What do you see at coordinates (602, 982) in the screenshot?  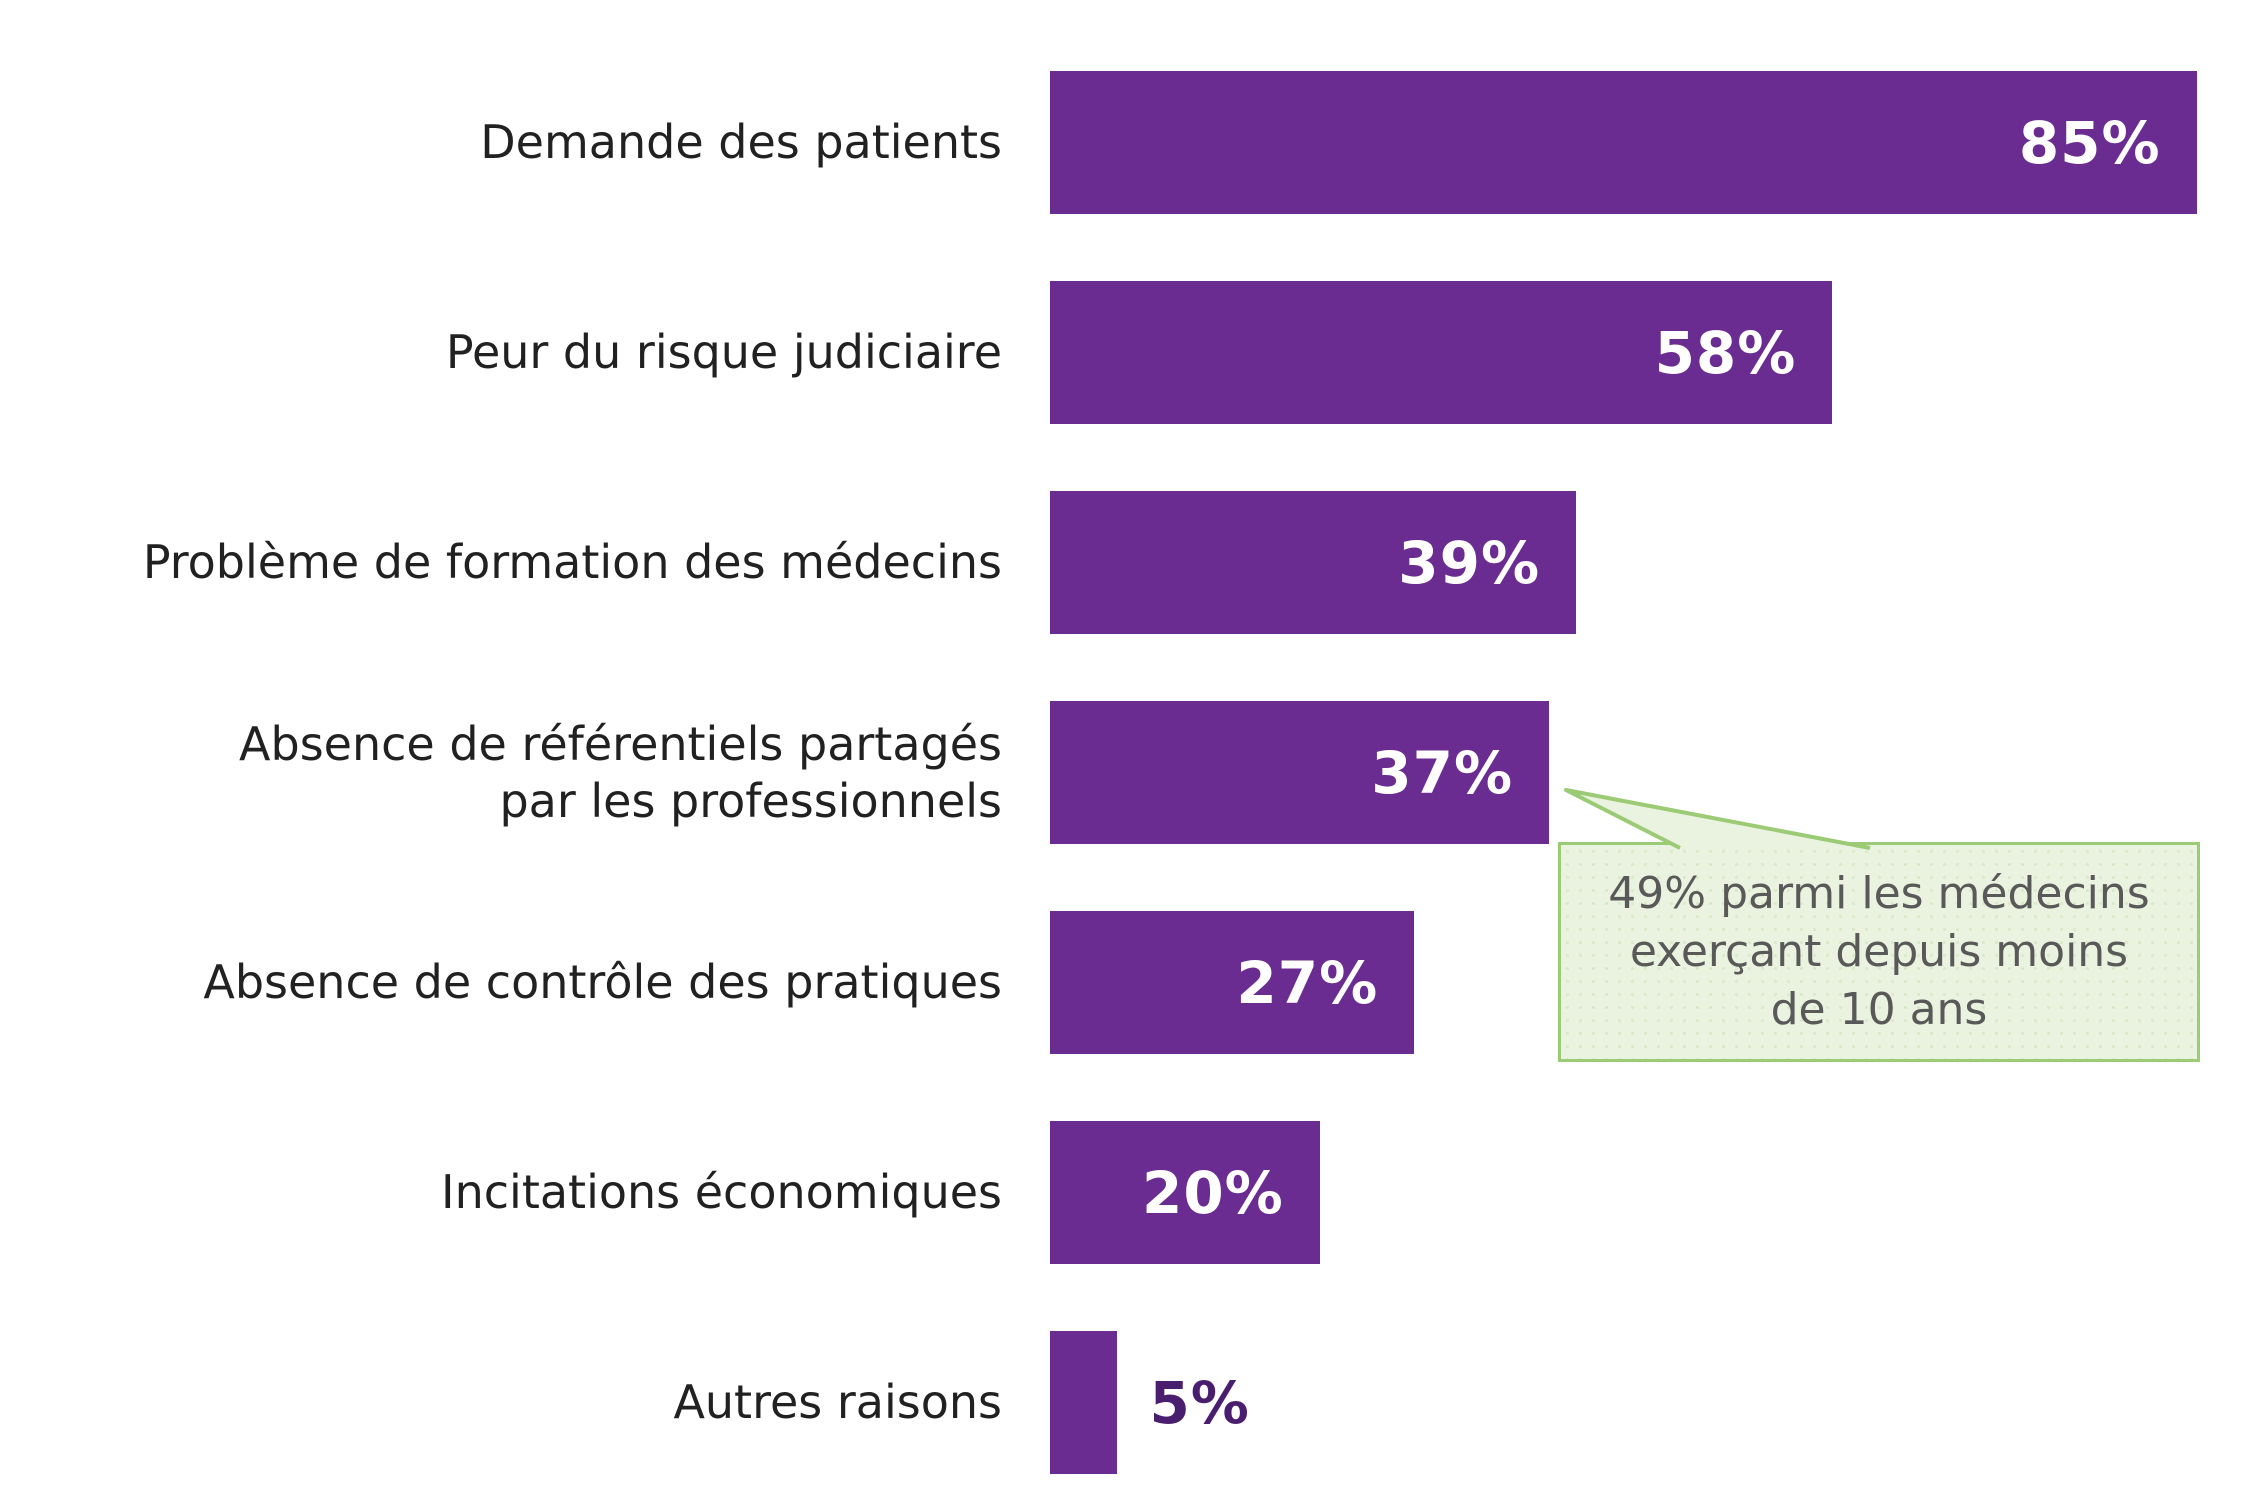 I see `category-label: Absence de contrôle des pratiques` at bounding box center [602, 982].